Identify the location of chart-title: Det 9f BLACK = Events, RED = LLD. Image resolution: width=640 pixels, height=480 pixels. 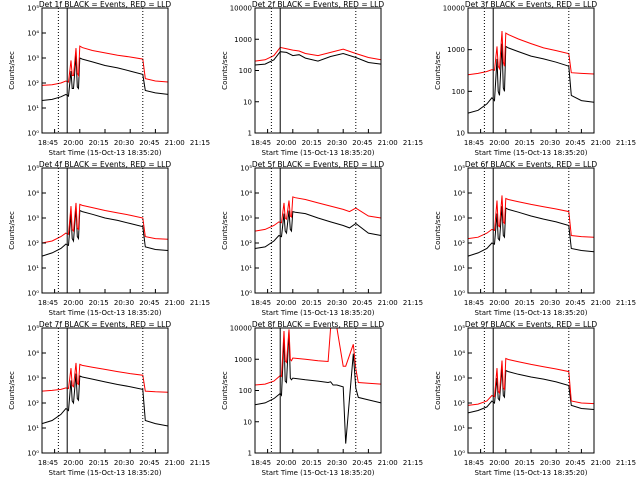
(531, 324).